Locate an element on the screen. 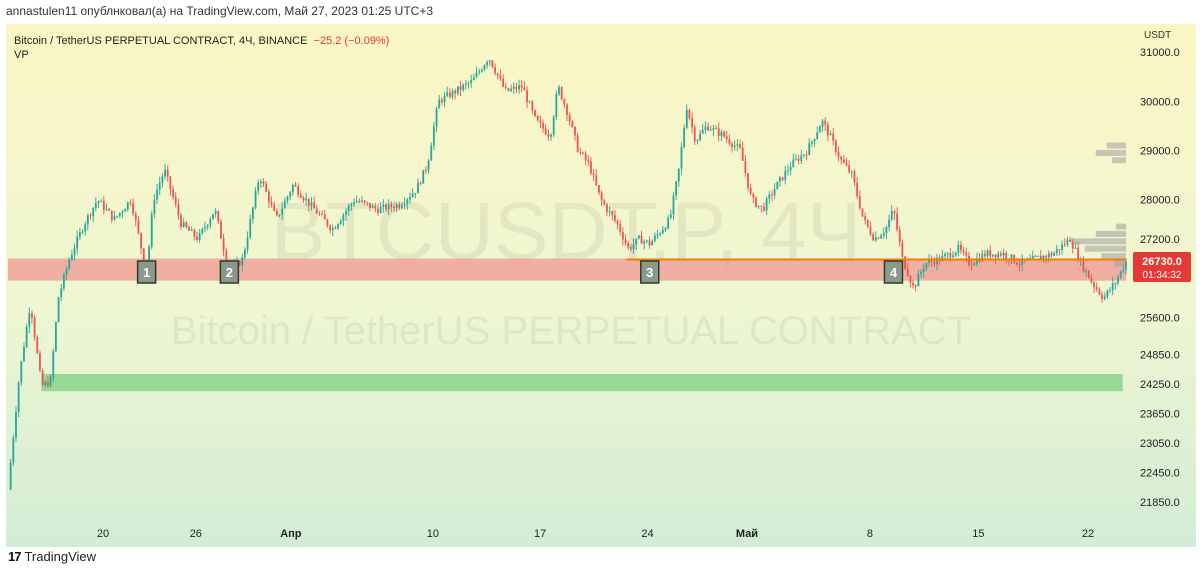 This screenshot has height=570, width=1200. x-tick-label: 15 is located at coordinates (978, 534).